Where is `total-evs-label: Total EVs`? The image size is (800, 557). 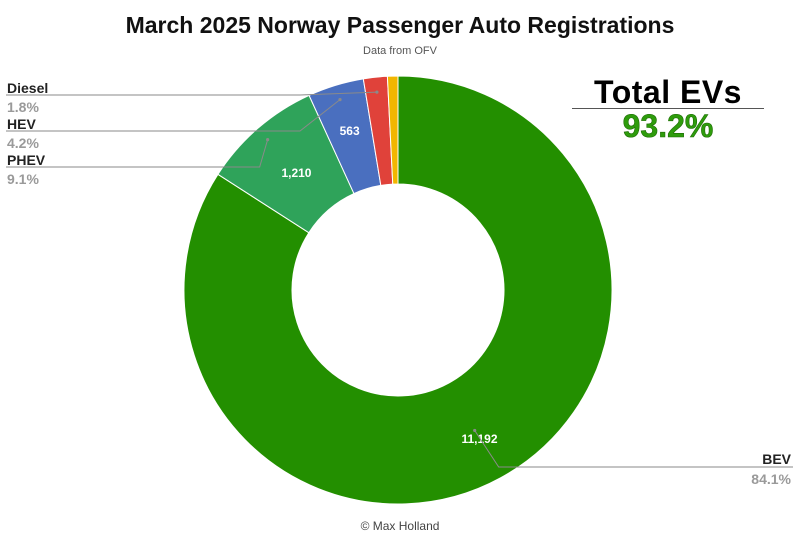 total-evs-label: Total EVs is located at coordinates (668, 92).